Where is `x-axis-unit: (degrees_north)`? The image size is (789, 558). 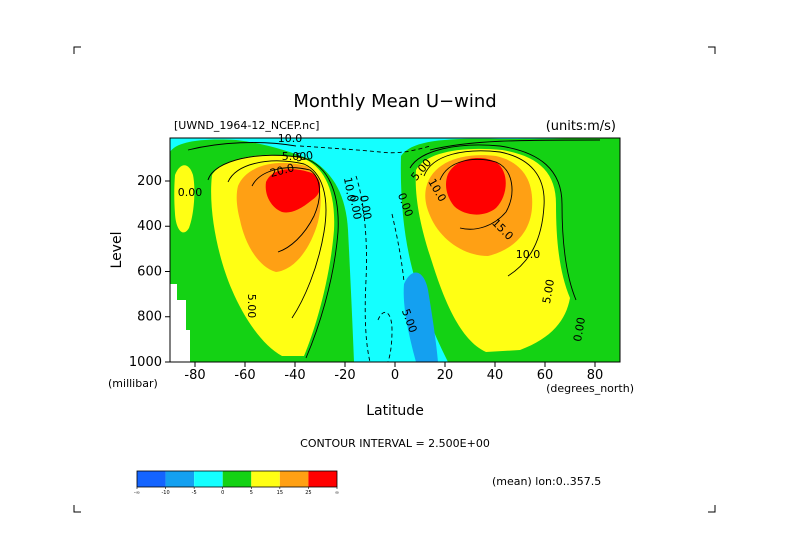
x-axis-unit: (degrees_north) is located at coordinates (590, 388).